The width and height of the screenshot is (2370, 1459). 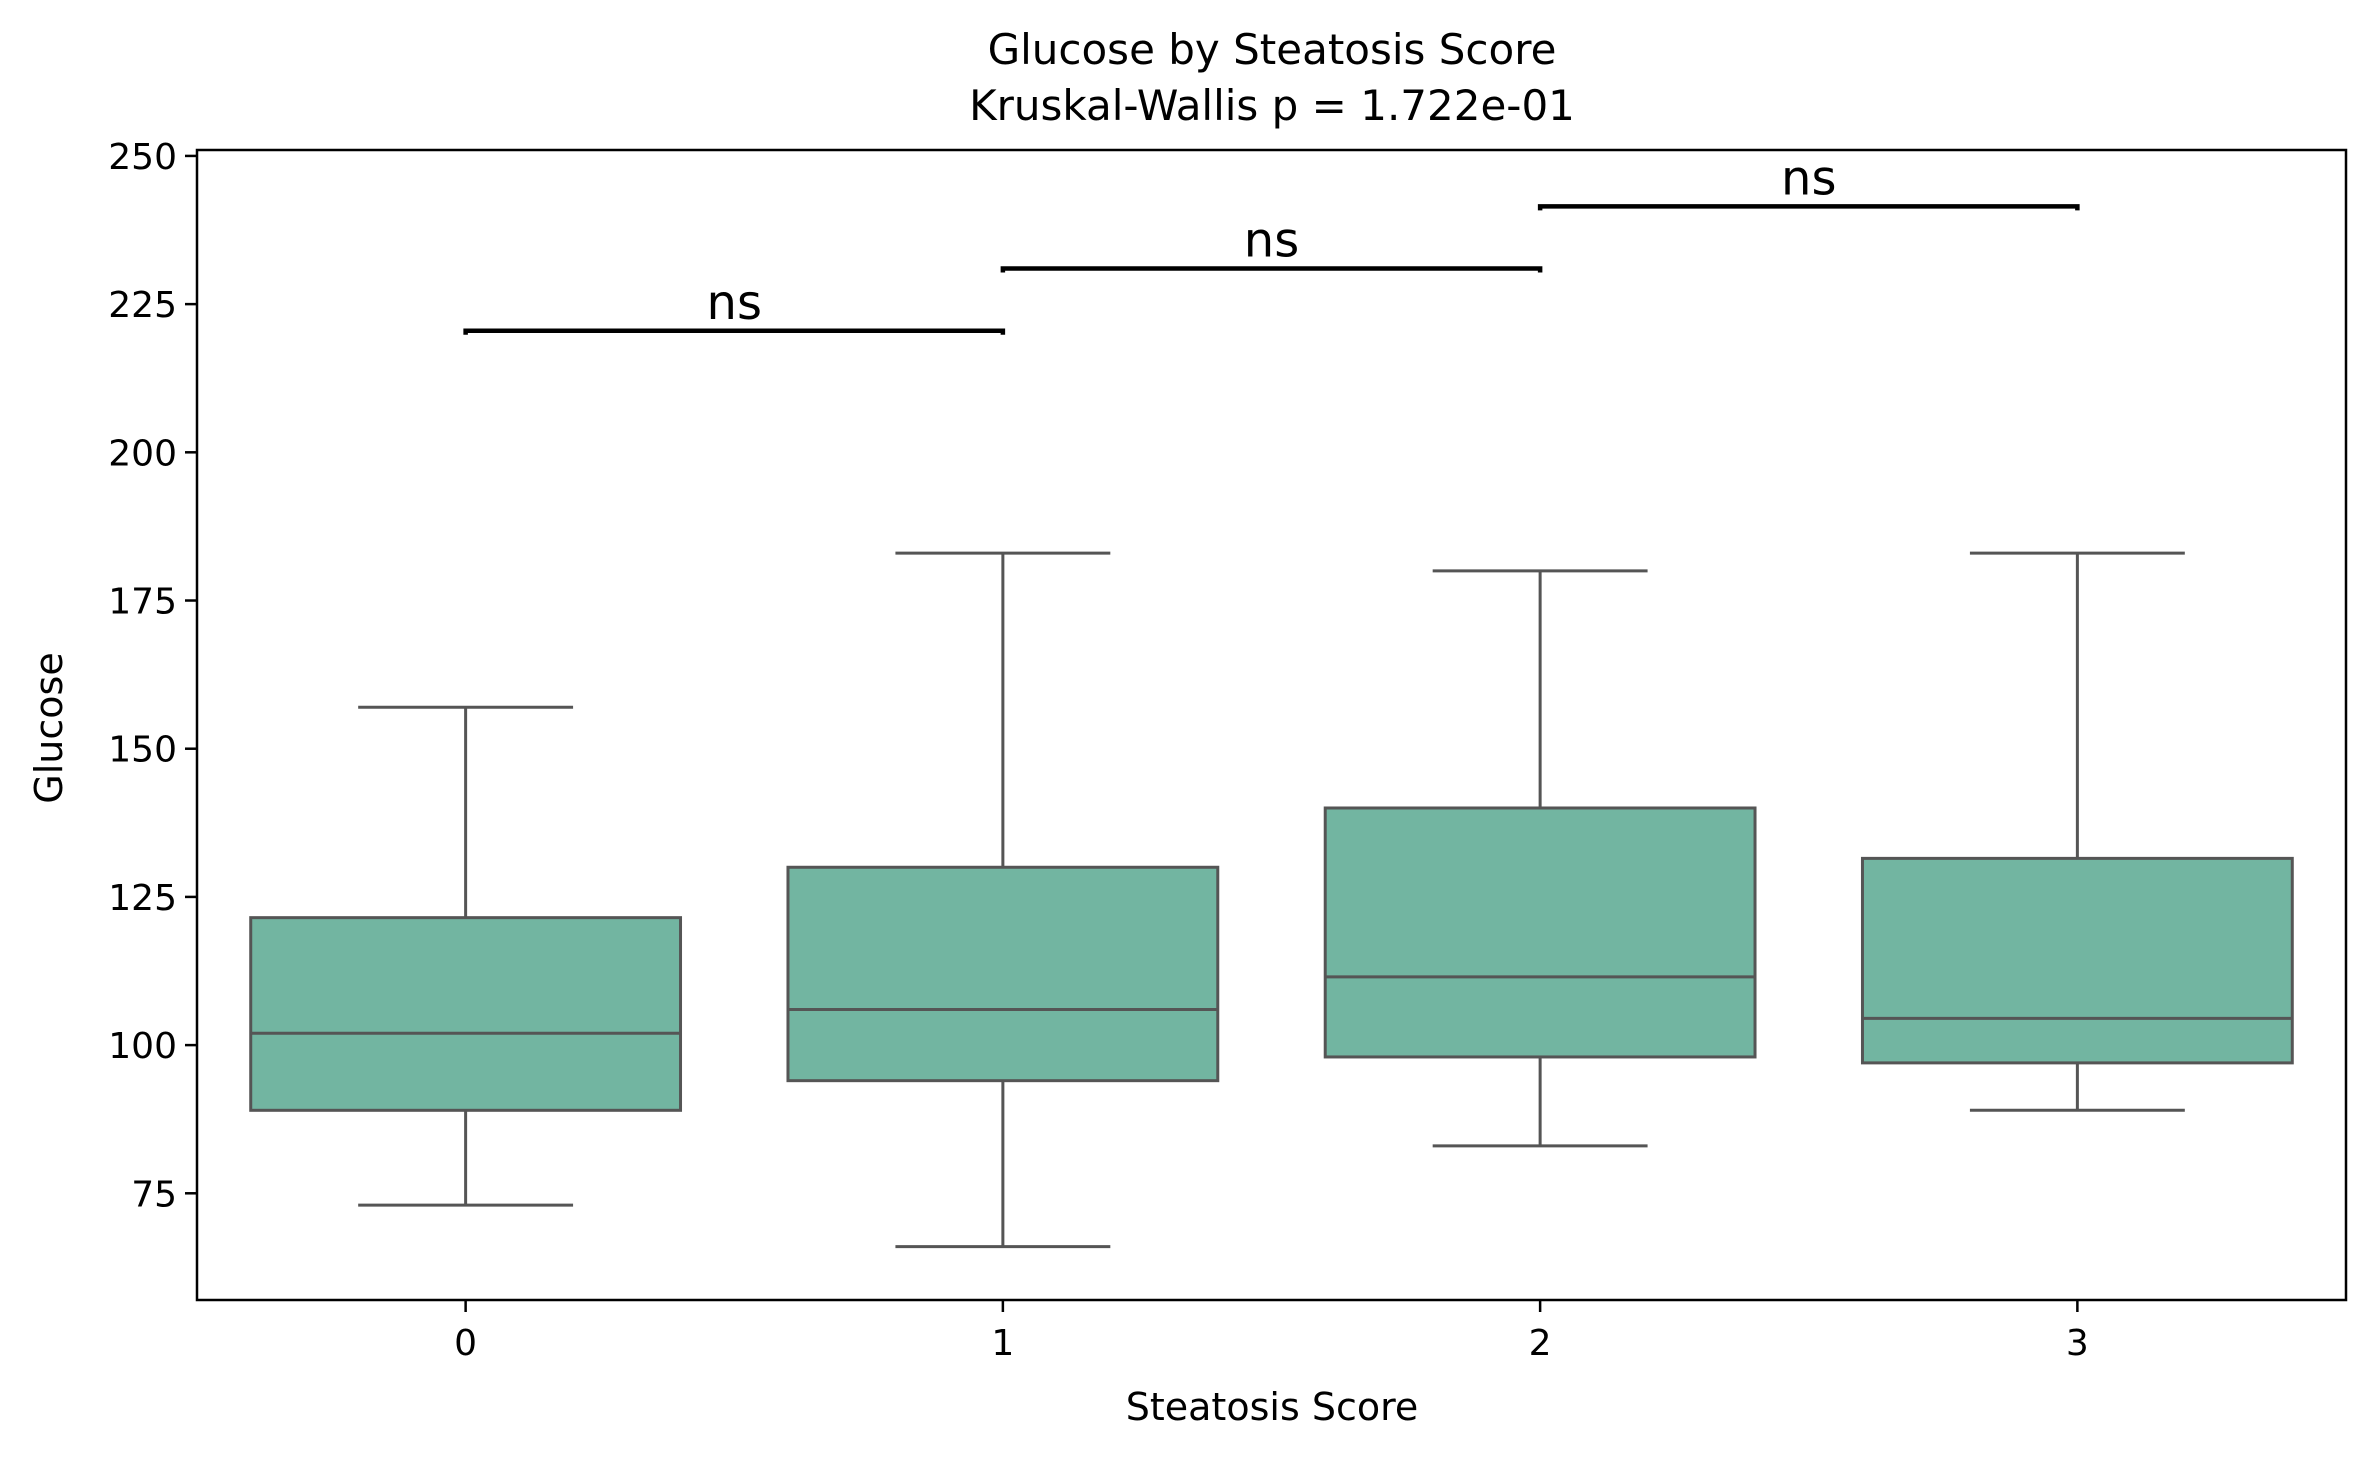 I want to click on x-tick-label: 1, so click(x=1002, y=1343).